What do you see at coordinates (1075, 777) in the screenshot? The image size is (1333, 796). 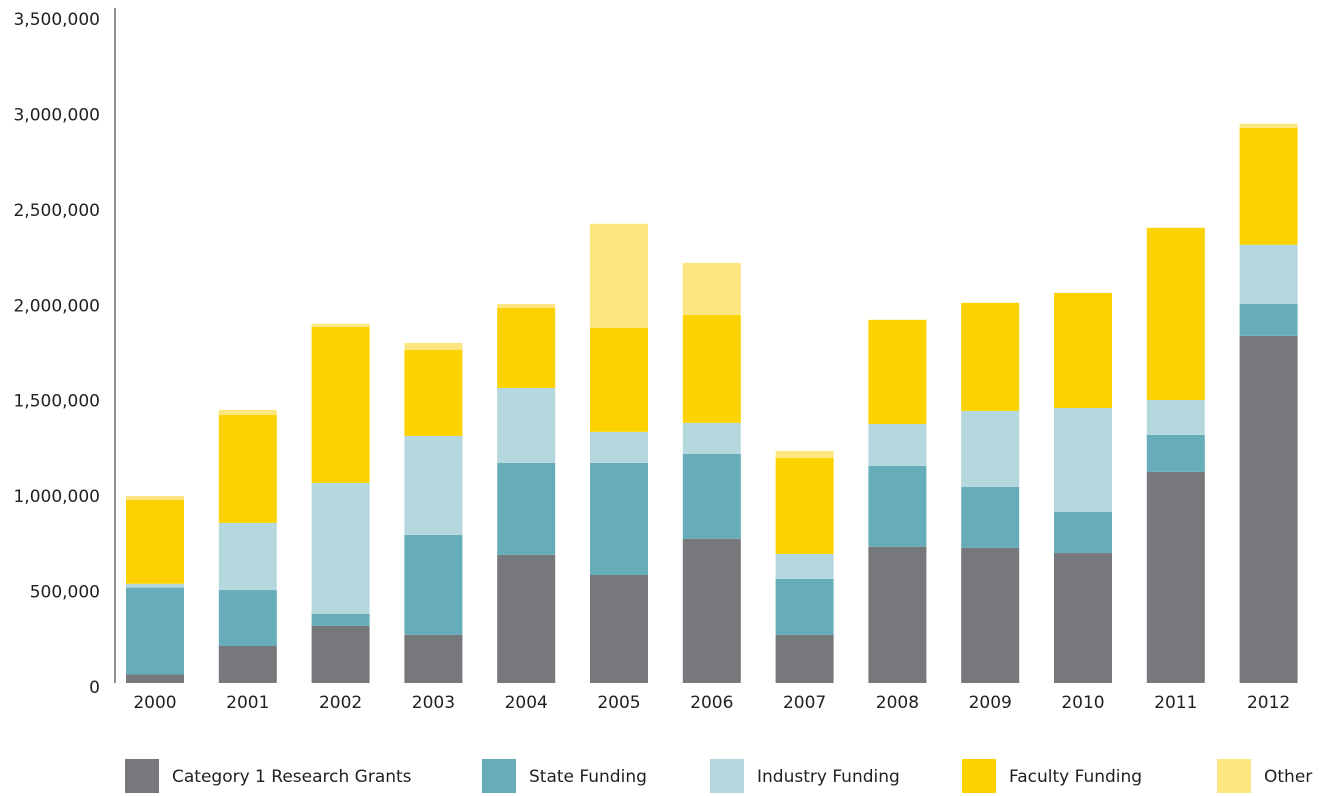 I see `legend-label: Faculty Funding` at bounding box center [1075, 777].